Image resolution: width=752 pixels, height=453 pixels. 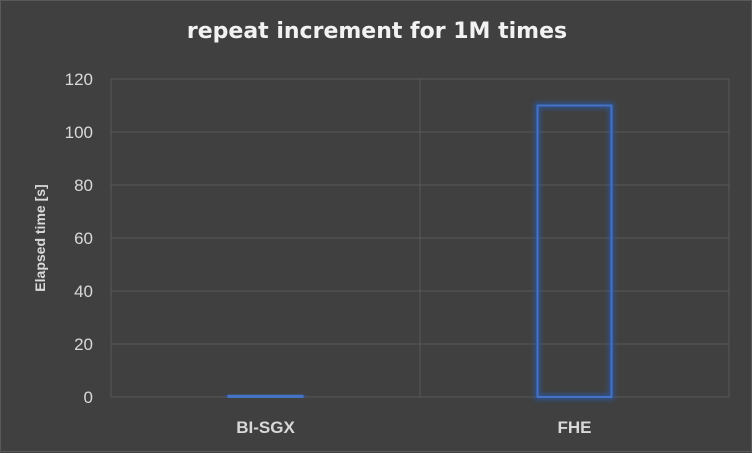 I want to click on y-axis-ticks: 0 20 40 60 80 100 120, so click(x=79, y=238).